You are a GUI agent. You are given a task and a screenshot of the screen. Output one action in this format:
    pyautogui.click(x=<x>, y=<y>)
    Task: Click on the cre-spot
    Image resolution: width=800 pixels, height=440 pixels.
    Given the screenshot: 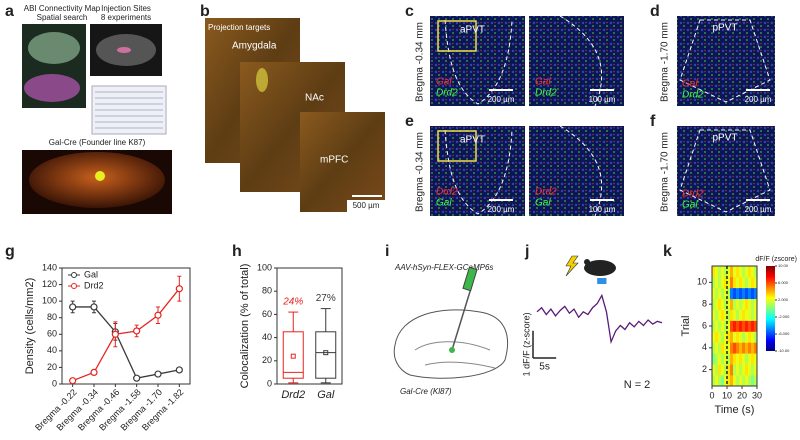 What is the action you would take?
    pyautogui.click(x=100, y=176)
    